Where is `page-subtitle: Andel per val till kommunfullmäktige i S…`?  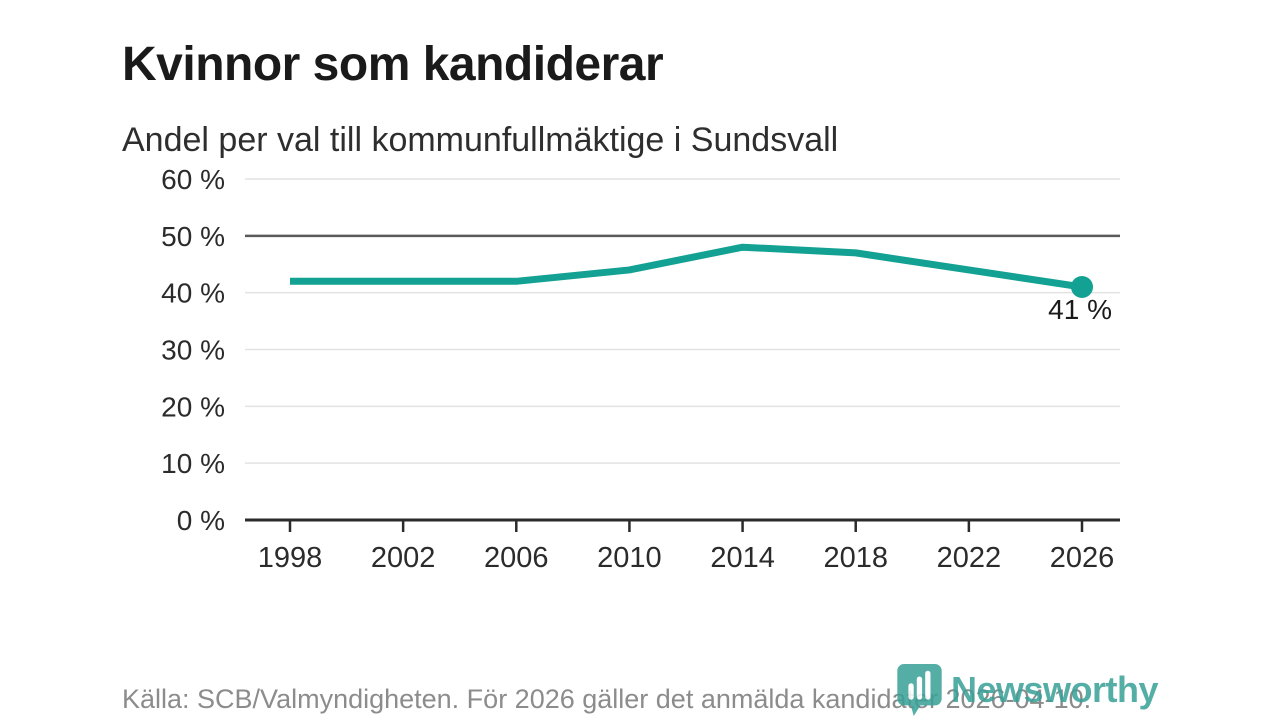 page-subtitle: Andel per val till kommunfullmäktige i S… is located at coordinates (480, 140).